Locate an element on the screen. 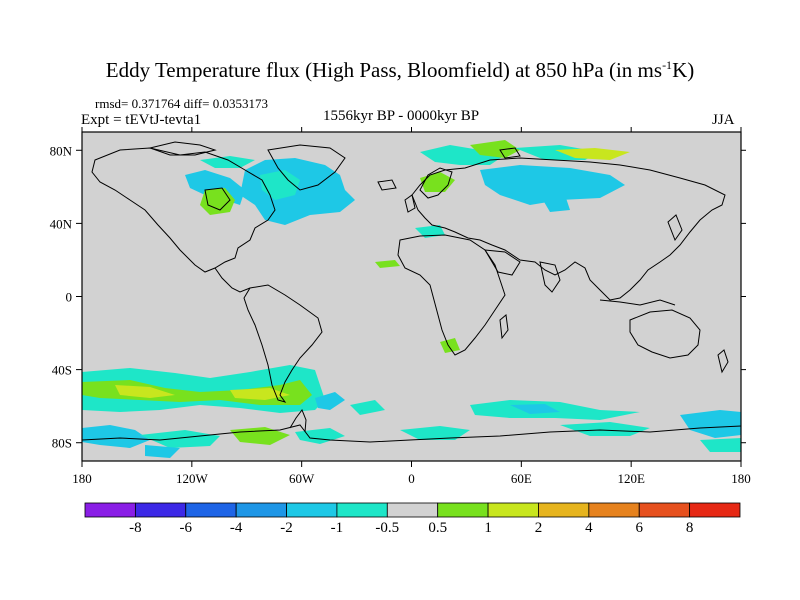 This screenshot has height=600, width=800. coast-svalbard is located at coordinates (510, 153).